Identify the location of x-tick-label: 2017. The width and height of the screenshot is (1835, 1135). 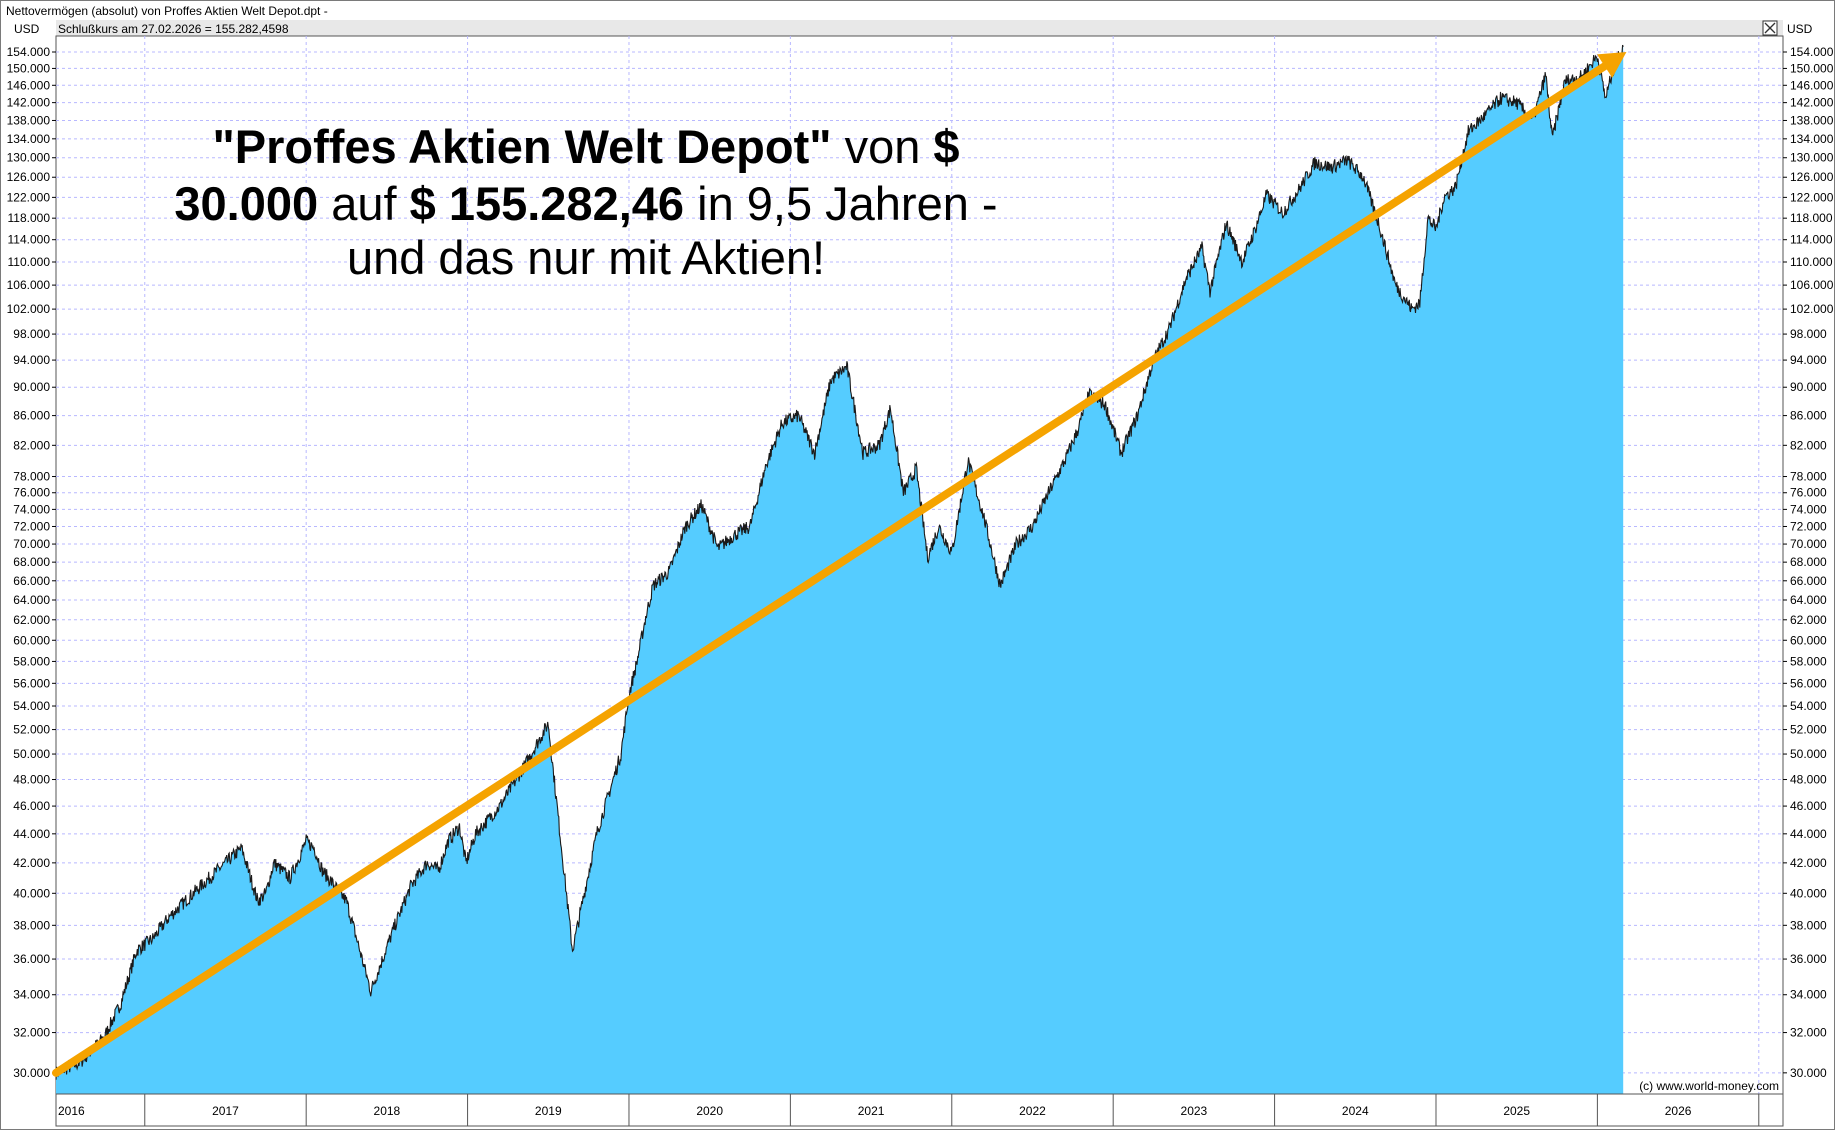
(225, 1111).